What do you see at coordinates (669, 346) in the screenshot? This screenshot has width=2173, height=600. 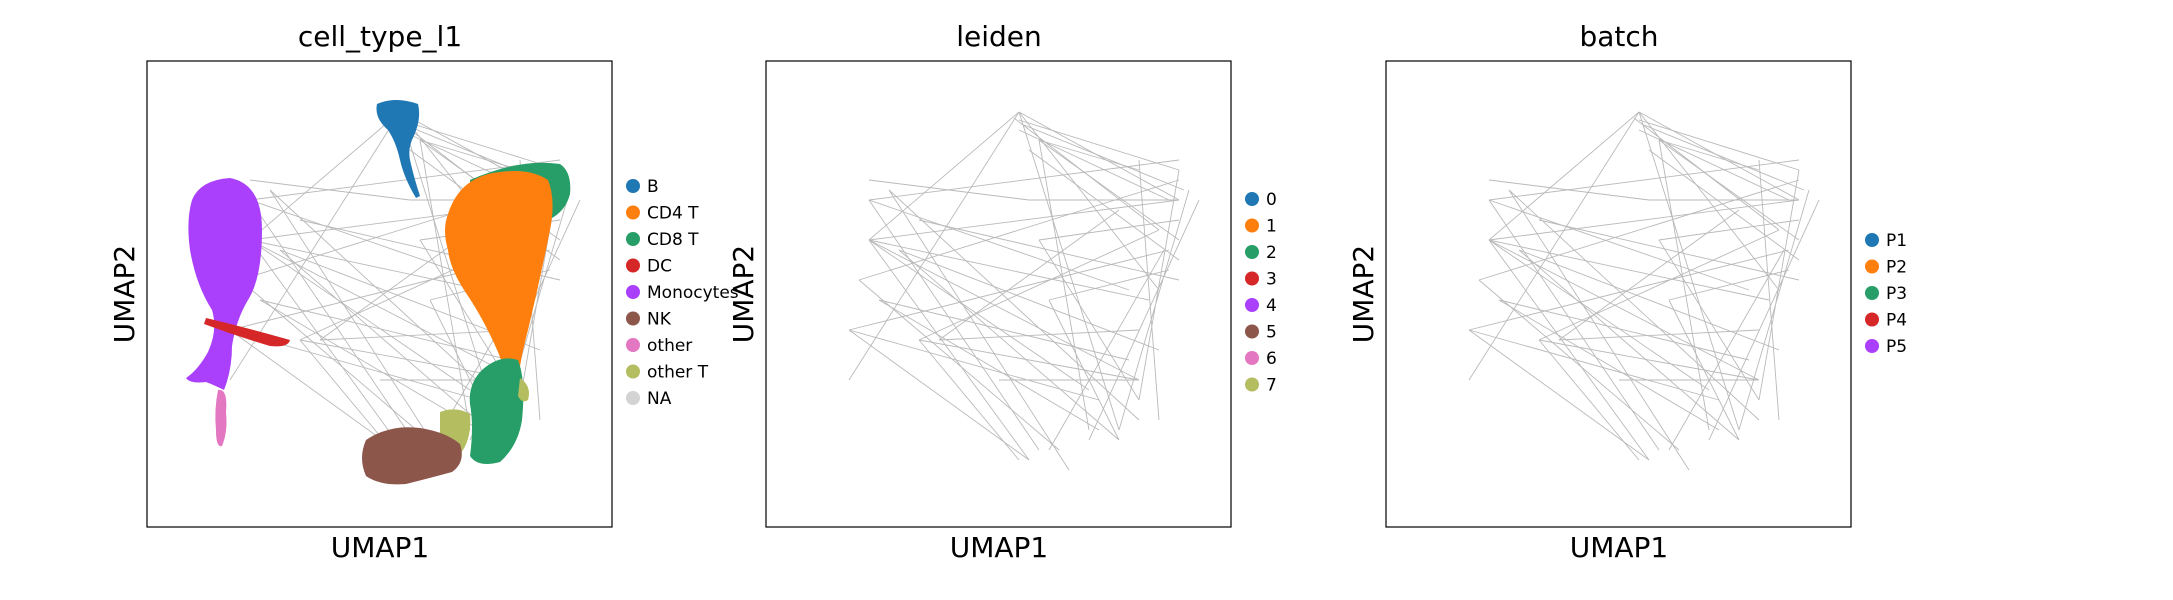 I see `legend-label: other` at bounding box center [669, 346].